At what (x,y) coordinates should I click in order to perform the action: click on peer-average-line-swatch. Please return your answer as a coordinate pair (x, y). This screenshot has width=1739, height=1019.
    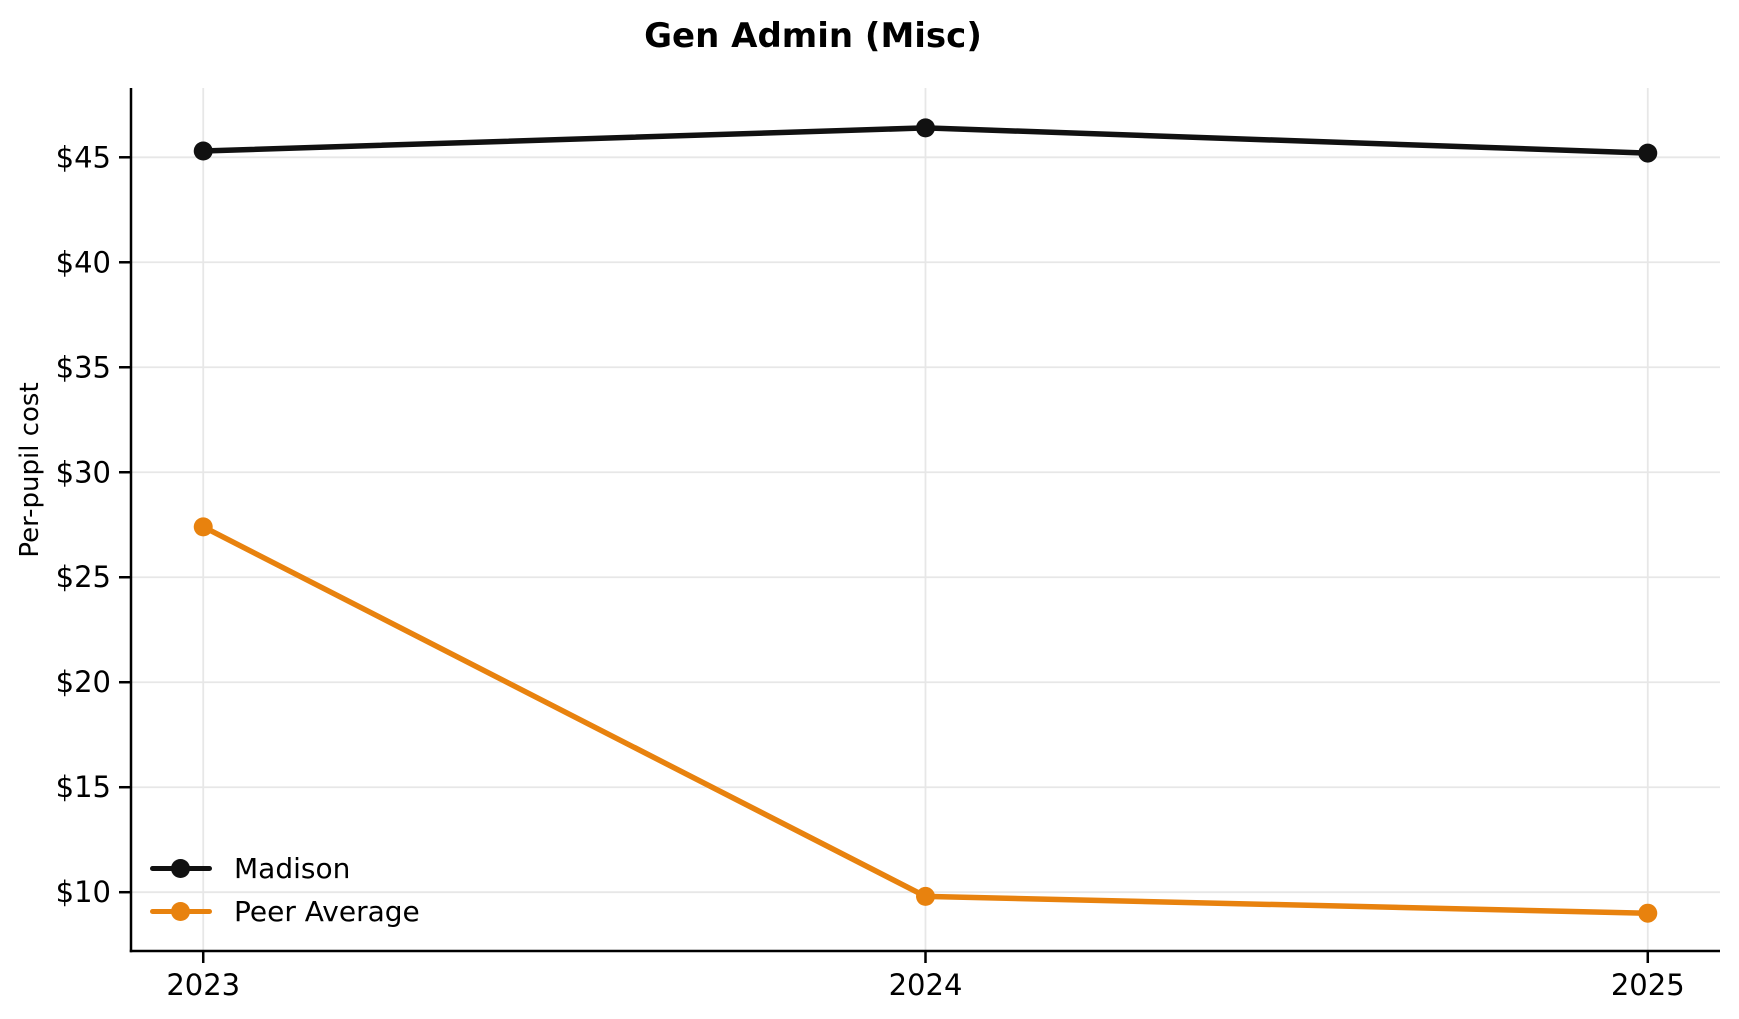
    Looking at the image, I should click on (181, 911).